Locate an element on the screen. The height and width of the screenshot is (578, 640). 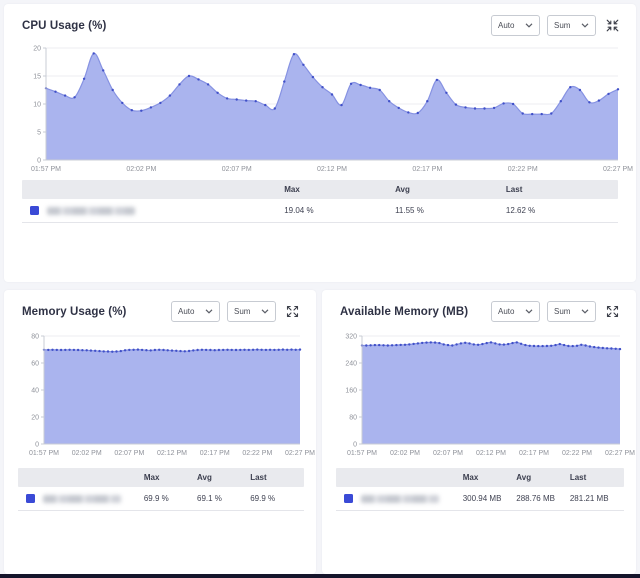
memory-aggregation-value: Sum is located at coordinates (242, 311).